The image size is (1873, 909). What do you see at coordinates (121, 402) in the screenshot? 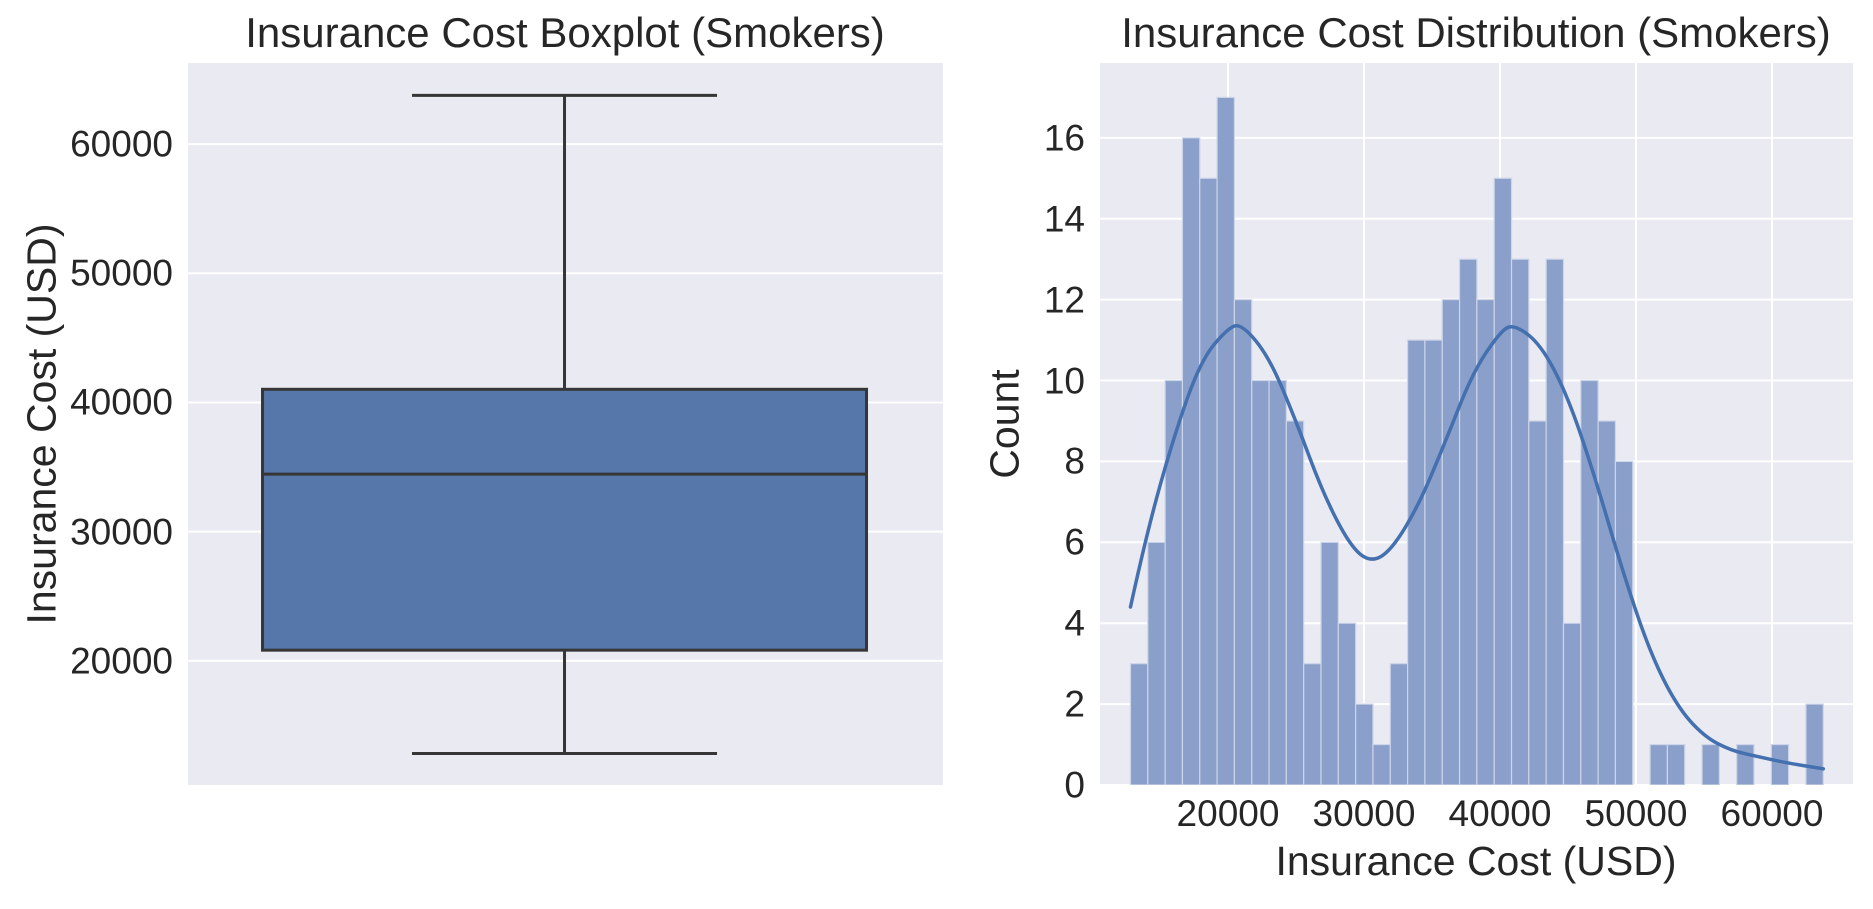
I see `boxplot-ytick: 40000` at bounding box center [121, 402].